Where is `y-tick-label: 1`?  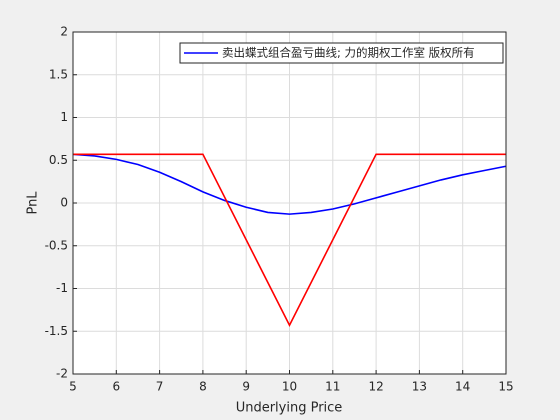
y-tick-label: 1 is located at coordinates (64, 117).